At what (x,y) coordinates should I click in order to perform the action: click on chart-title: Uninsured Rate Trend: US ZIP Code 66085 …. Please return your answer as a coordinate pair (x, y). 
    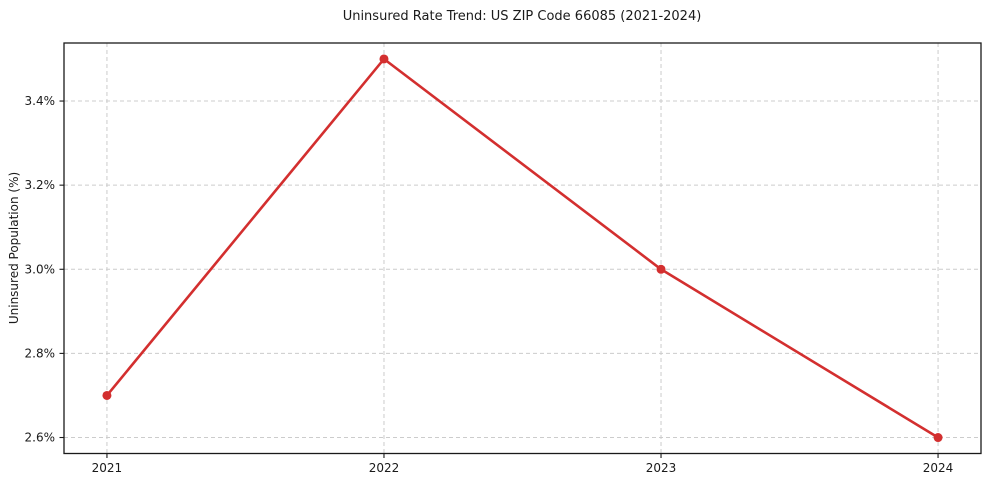
    Looking at the image, I should click on (522, 16).